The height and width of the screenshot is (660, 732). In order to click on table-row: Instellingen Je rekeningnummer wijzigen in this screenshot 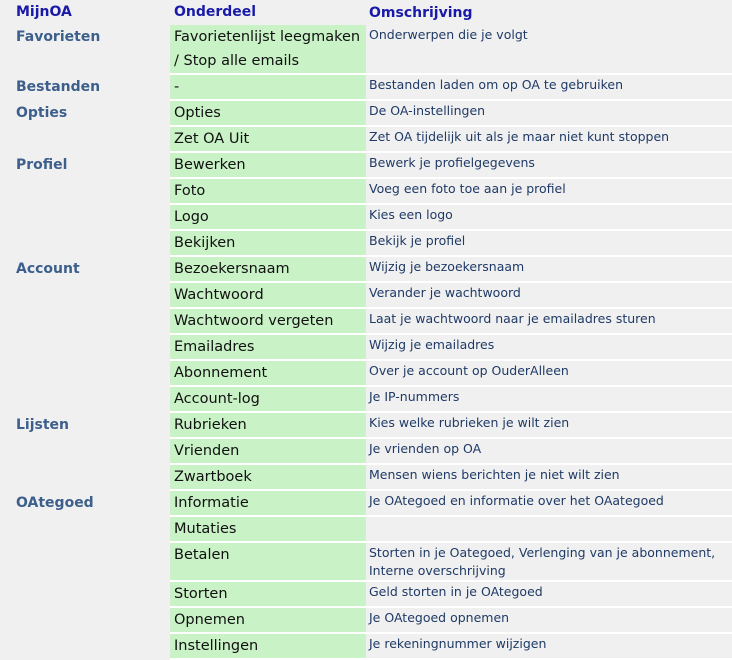, I will do `click(366, 647)`.